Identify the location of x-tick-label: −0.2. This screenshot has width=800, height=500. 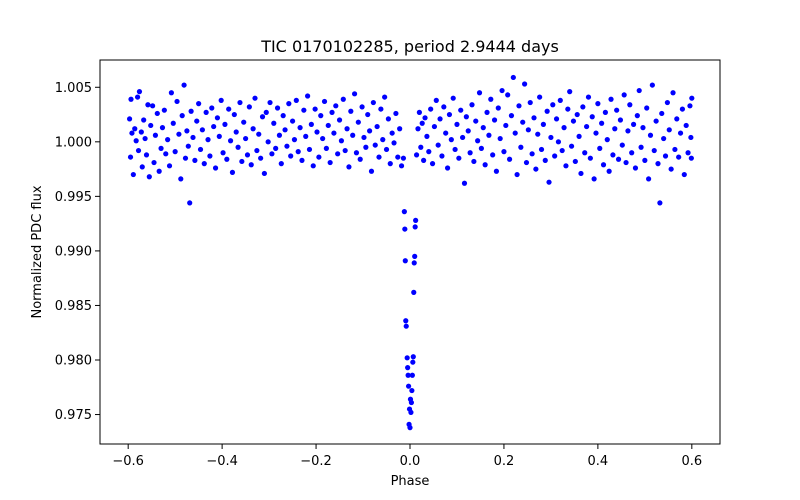
(316, 461).